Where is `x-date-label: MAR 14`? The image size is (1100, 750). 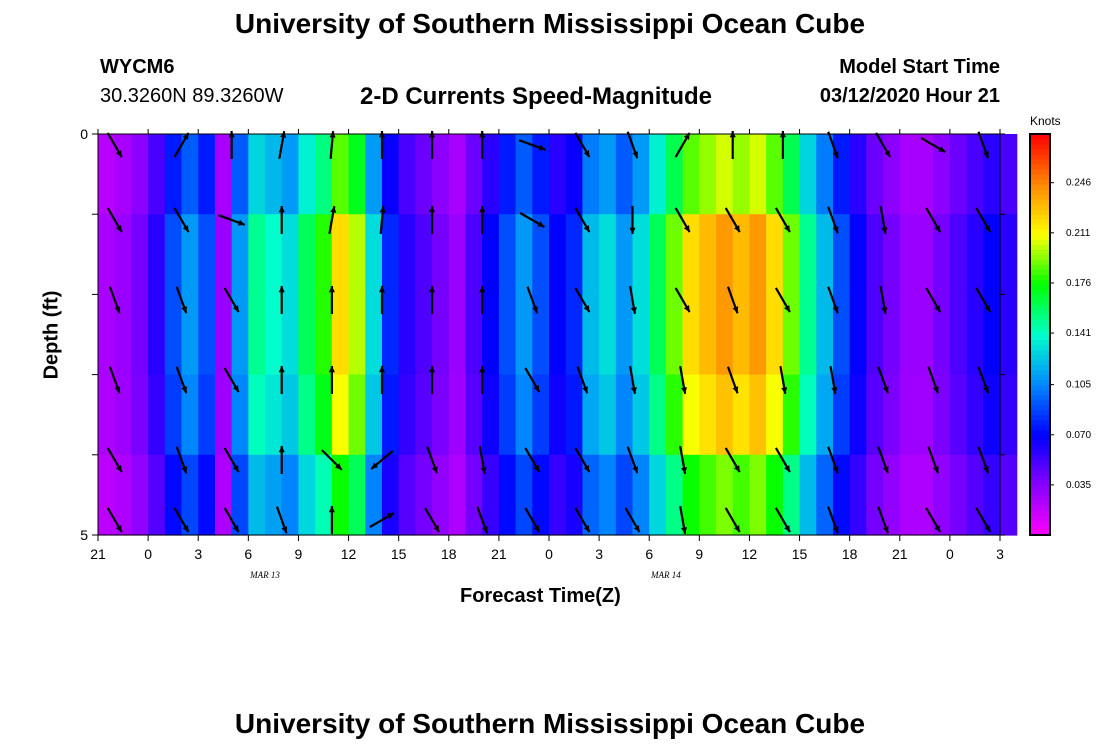
x-date-label: MAR 14 is located at coordinates (665, 575).